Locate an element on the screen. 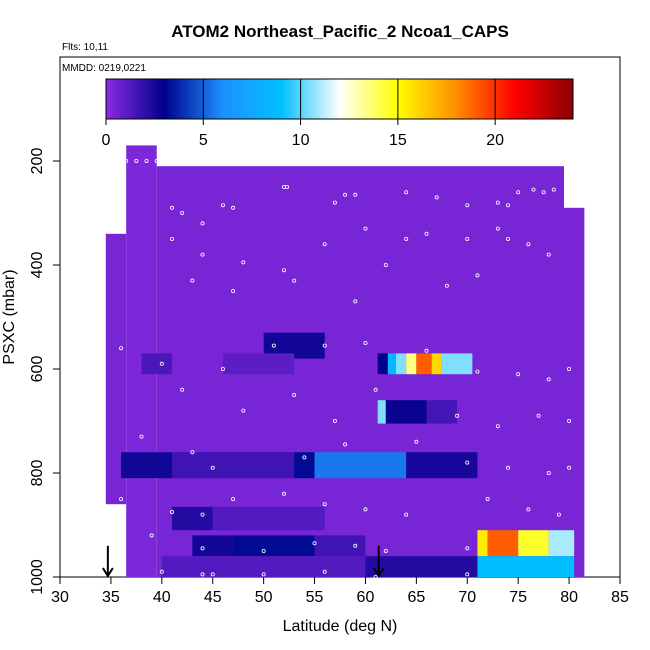  x-tick-label: 40 is located at coordinates (162, 597).